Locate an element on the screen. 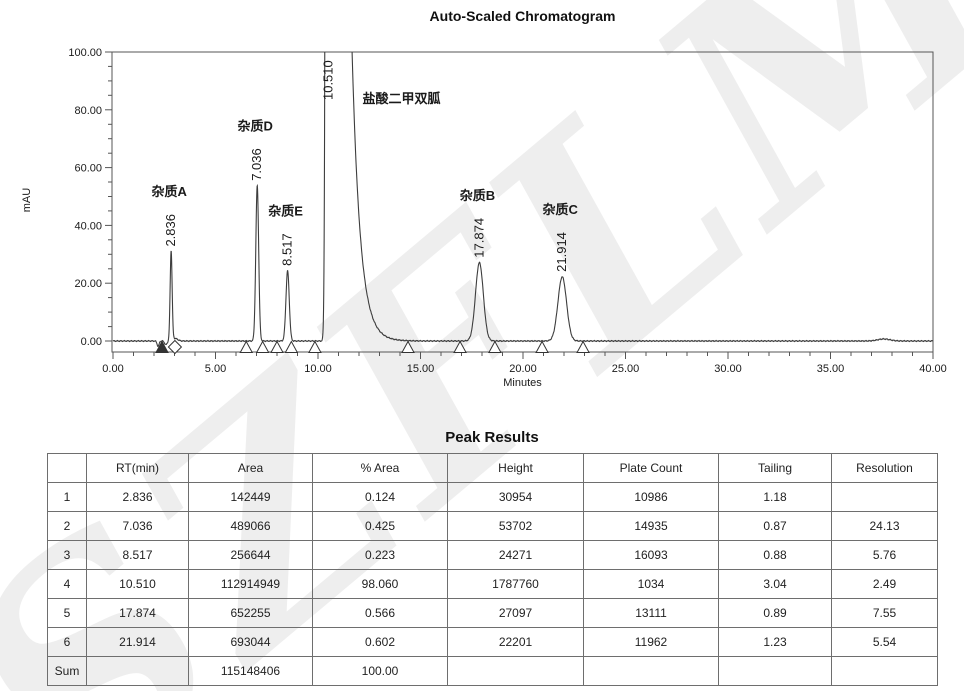  table-row: 3 8.517 256644 0.223 24271 16093 0.88 5.76 is located at coordinates (492, 555).